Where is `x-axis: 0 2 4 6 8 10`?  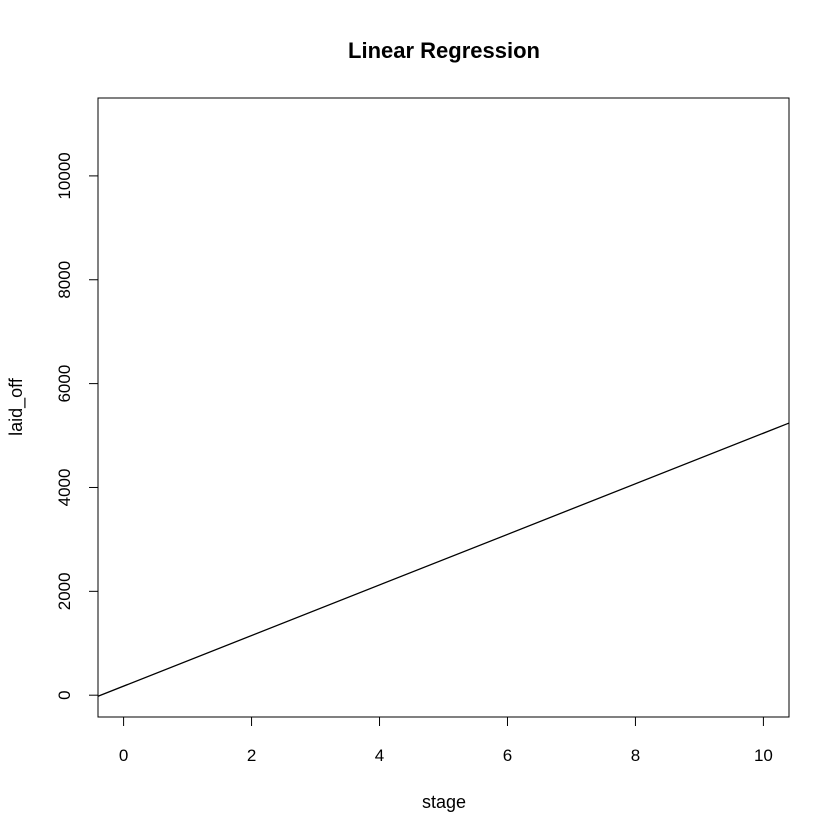 x-axis: 0 2 4 6 8 10 is located at coordinates (446, 741).